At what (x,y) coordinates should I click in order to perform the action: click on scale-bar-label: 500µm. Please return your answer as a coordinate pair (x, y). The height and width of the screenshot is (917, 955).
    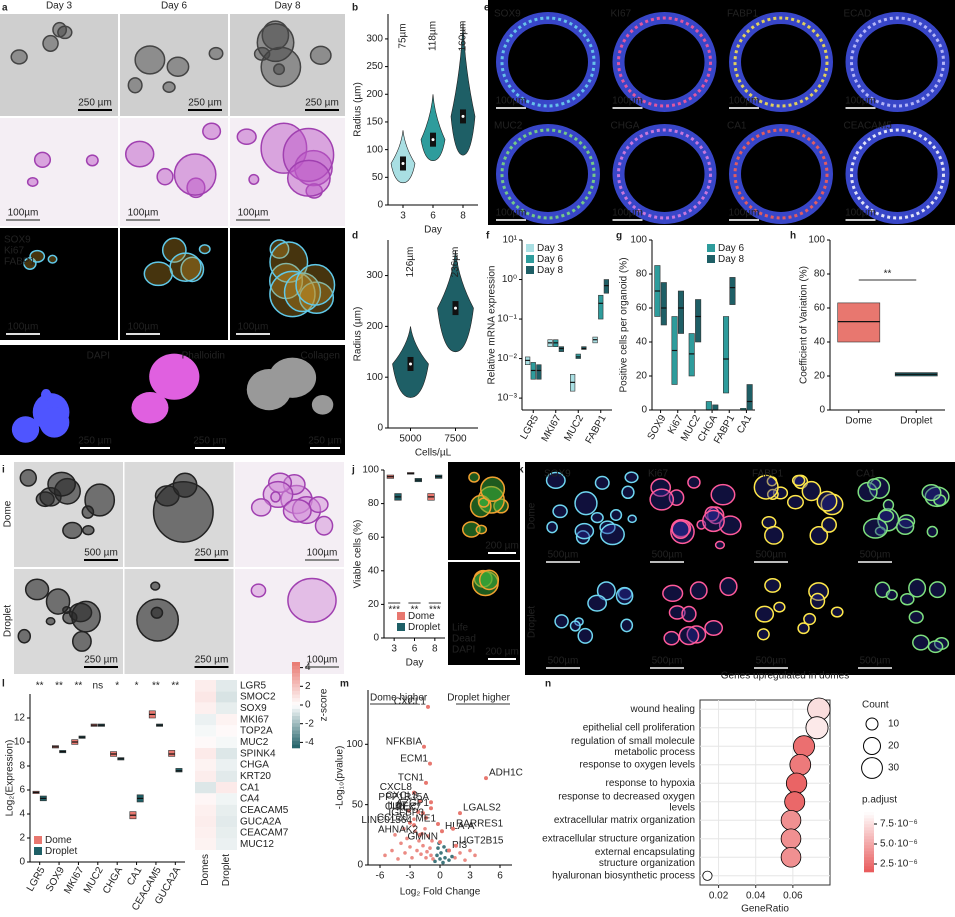
    Looking at the image, I should click on (875, 555).